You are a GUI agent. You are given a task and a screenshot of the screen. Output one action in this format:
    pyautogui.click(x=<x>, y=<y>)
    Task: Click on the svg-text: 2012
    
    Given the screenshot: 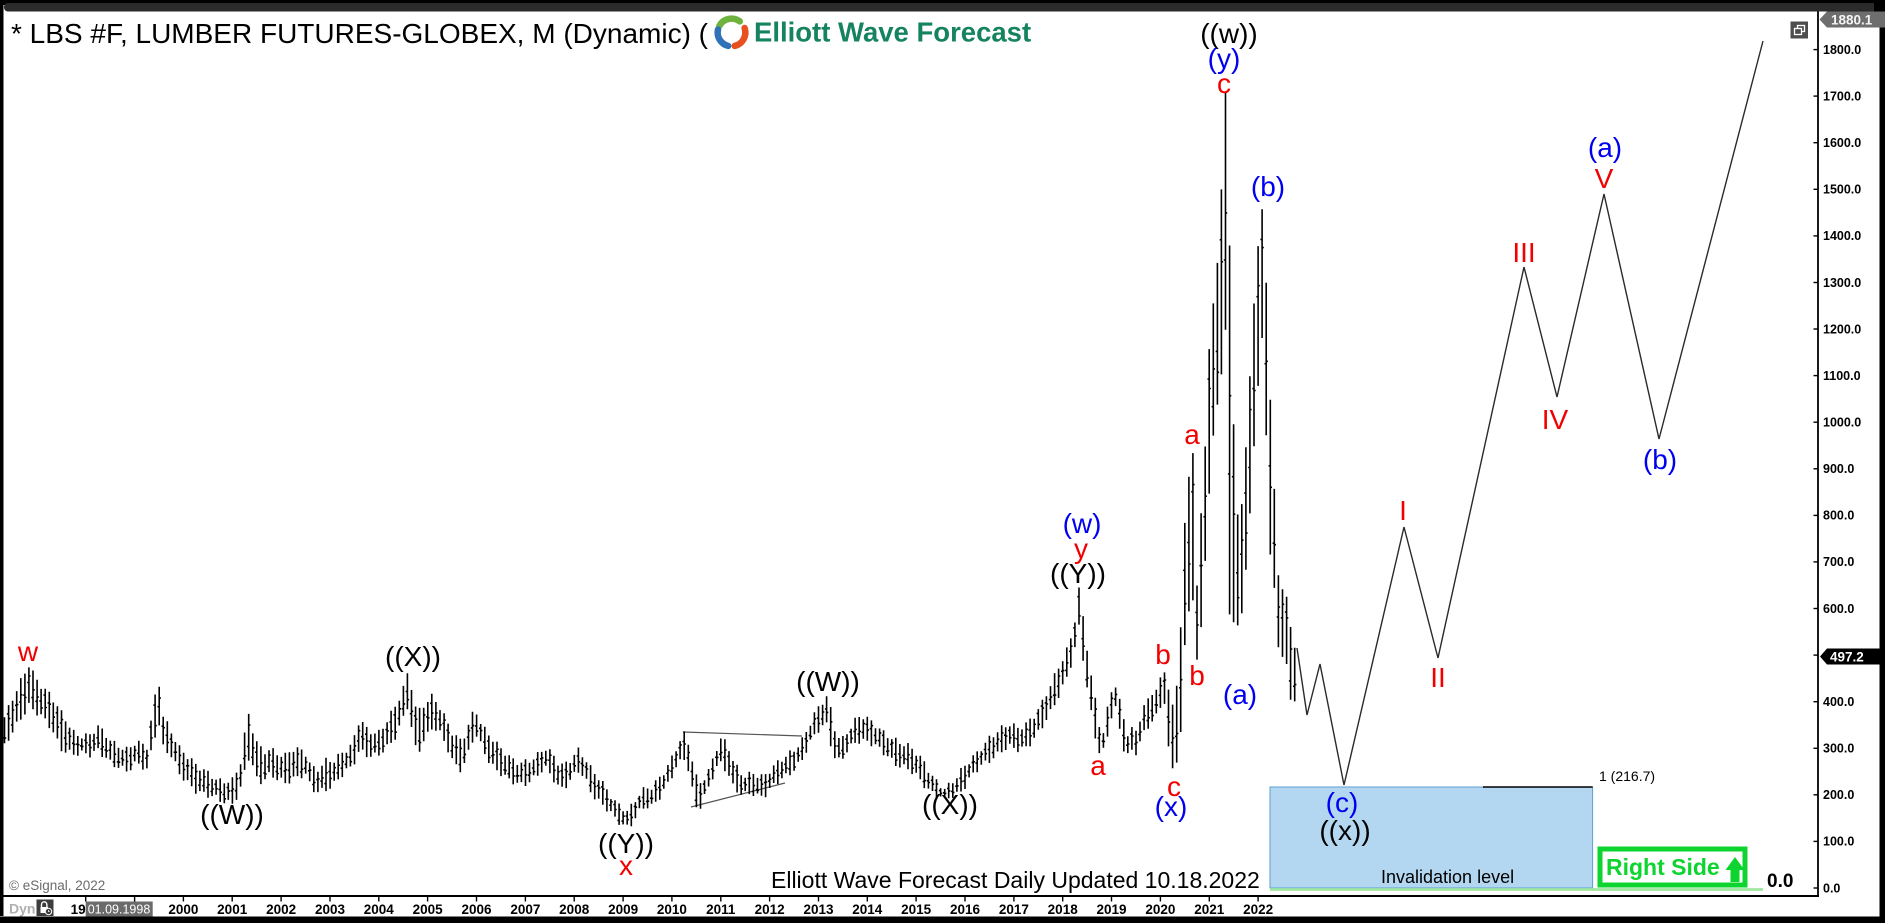 What is the action you would take?
    pyautogui.click(x=770, y=909)
    